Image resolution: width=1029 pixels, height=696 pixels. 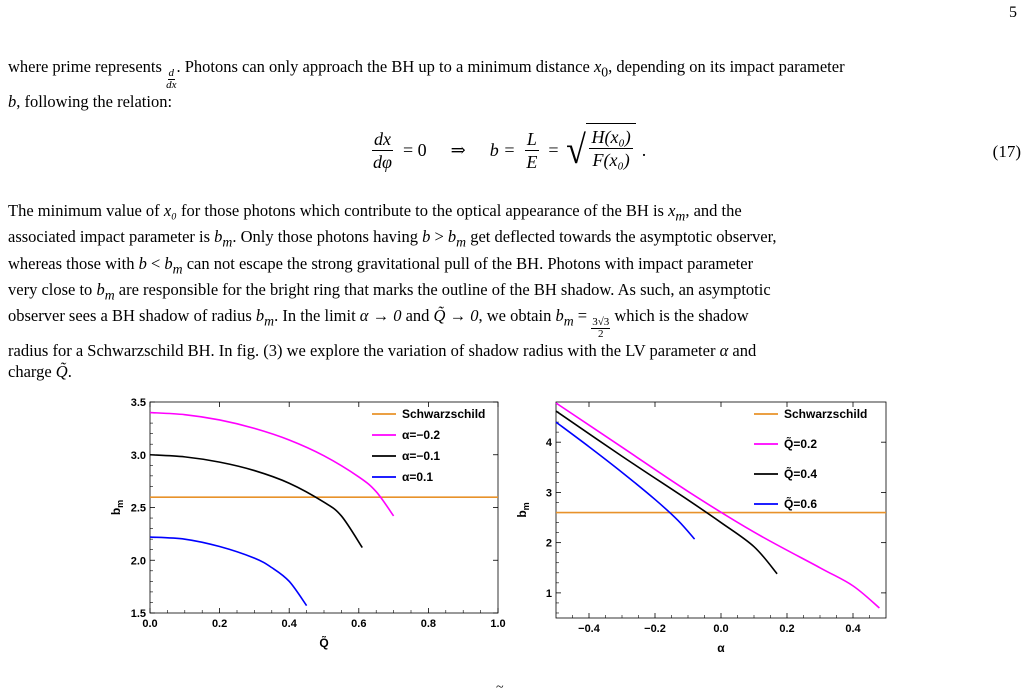 I want to click on y-tick-label: 2.0, so click(x=138, y=561).